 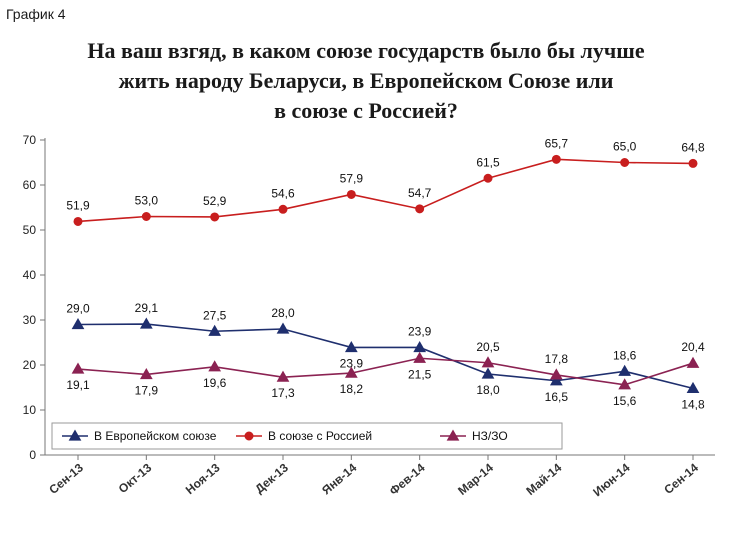 I want to click on data-label: 61,5, so click(x=488, y=162).